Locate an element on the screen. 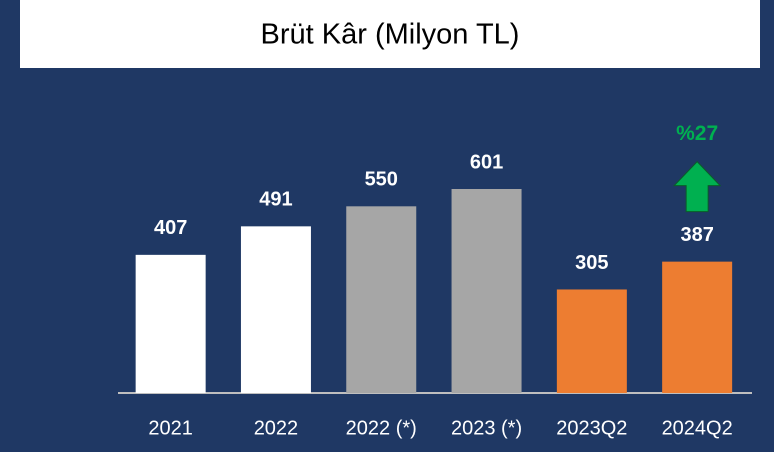 The image size is (774, 452). data-label: 305 is located at coordinates (591, 263).